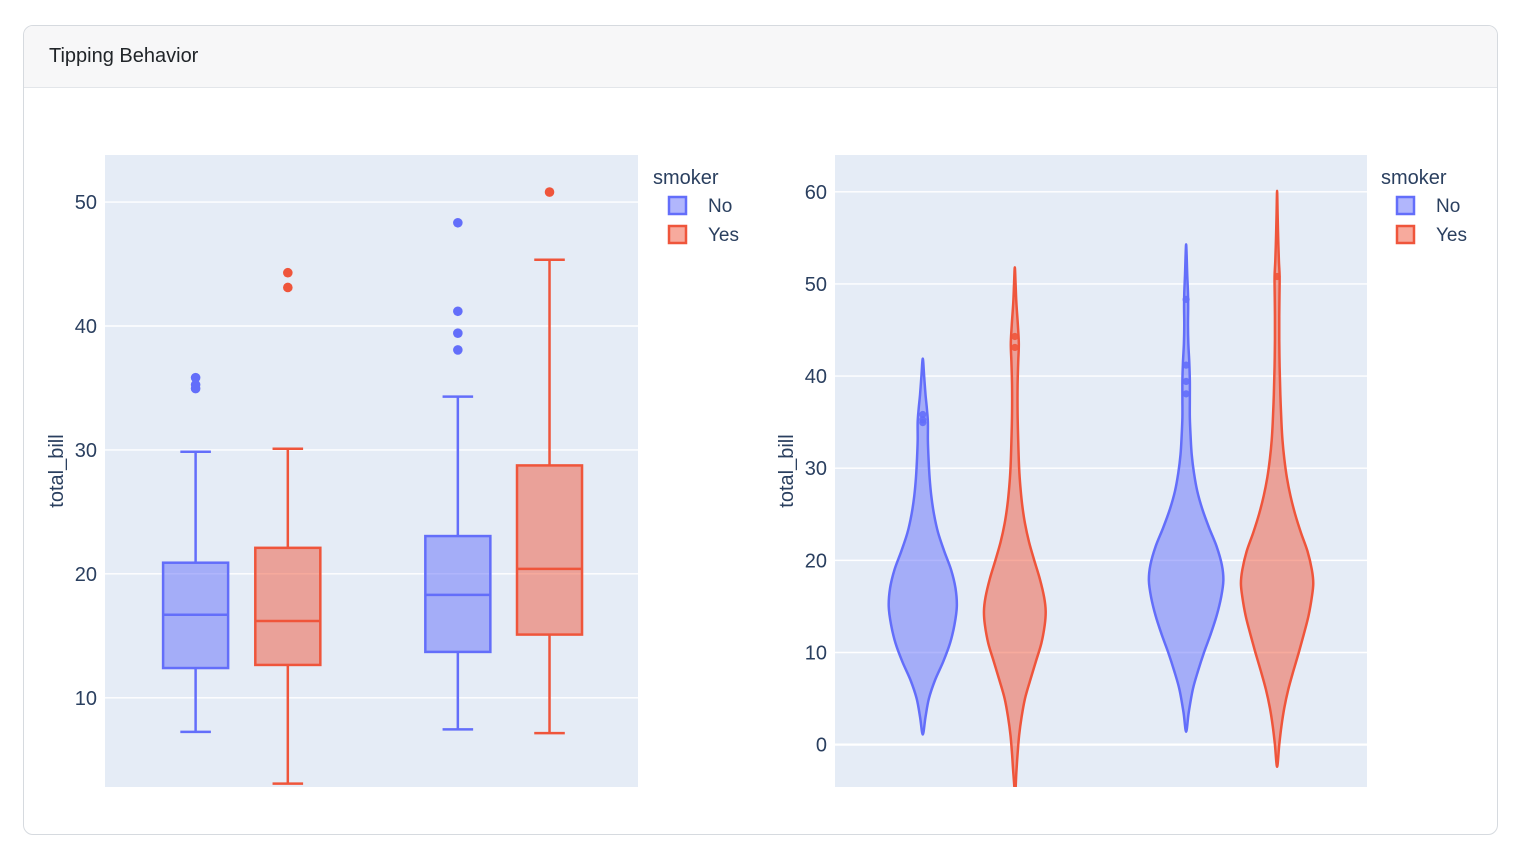 This screenshot has height=864, width=1522. What do you see at coordinates (124, 56) in the screenshot?
I see `card-title: Tipping Behavior` at bounding box center [124, 56].